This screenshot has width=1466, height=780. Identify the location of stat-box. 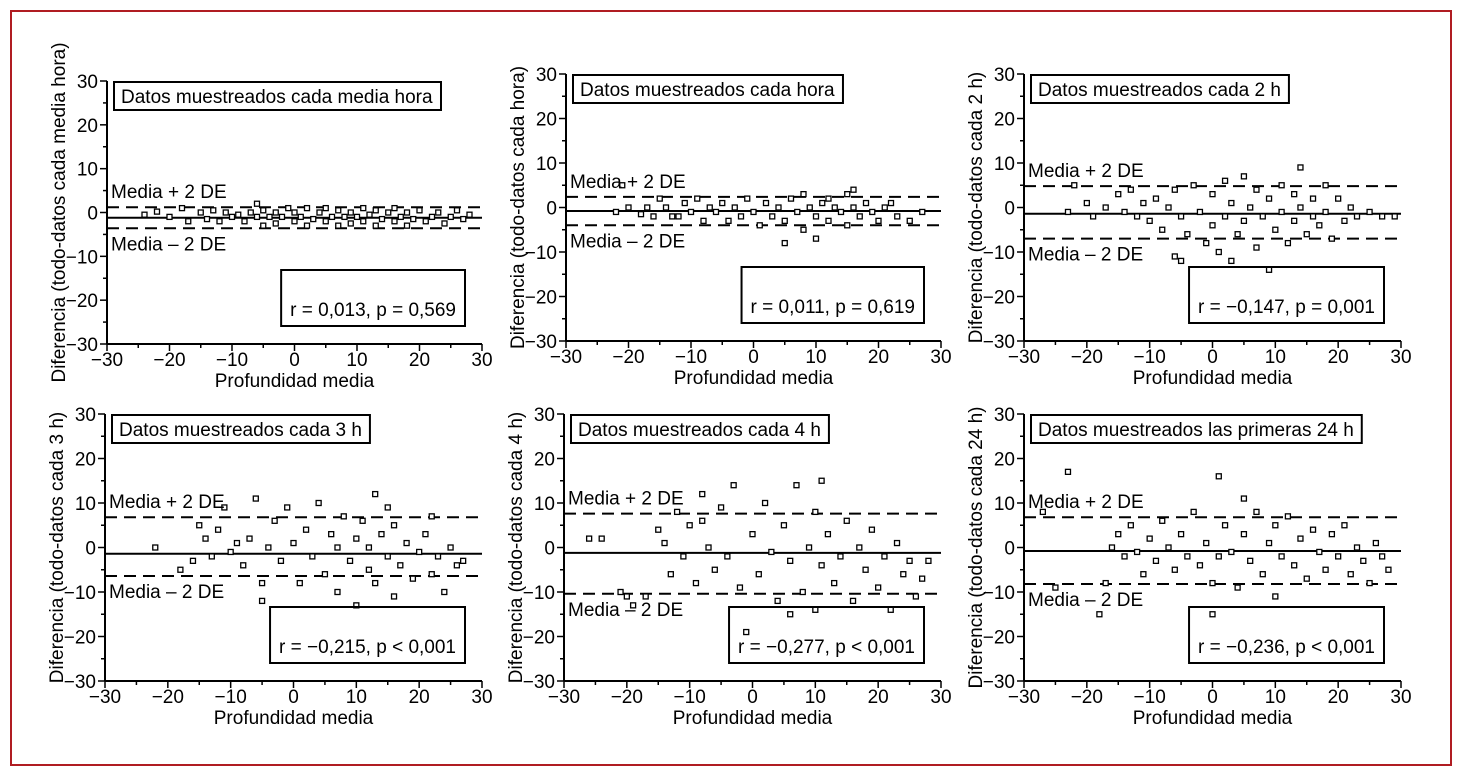
(832, 295).